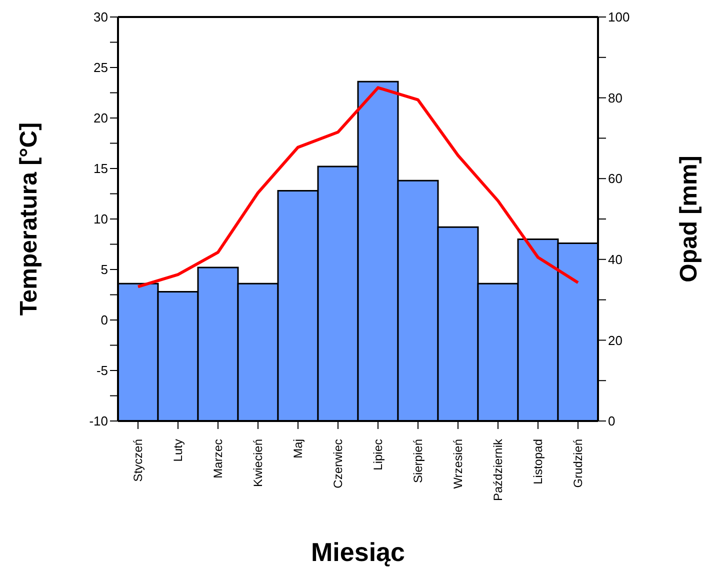  Describe the element at coordinates (378, 454) in the screenshot. I see `x-tick-label: Lipiec` at that location.